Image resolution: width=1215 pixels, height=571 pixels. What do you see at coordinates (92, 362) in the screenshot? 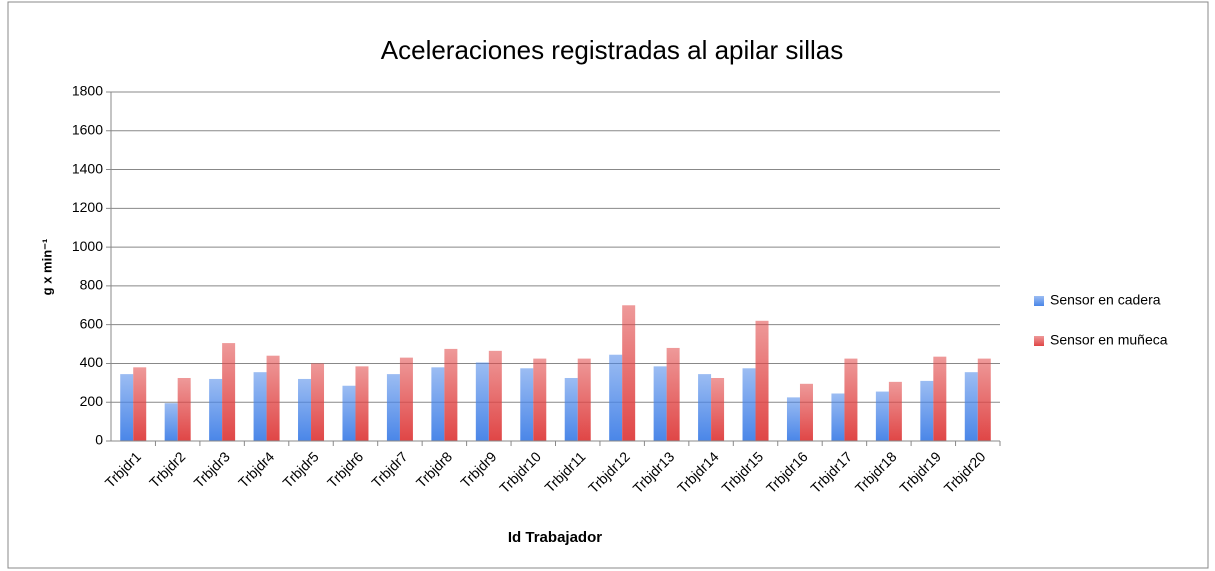
I see `y-tick-label: 400` at bounding box center [92, 362].